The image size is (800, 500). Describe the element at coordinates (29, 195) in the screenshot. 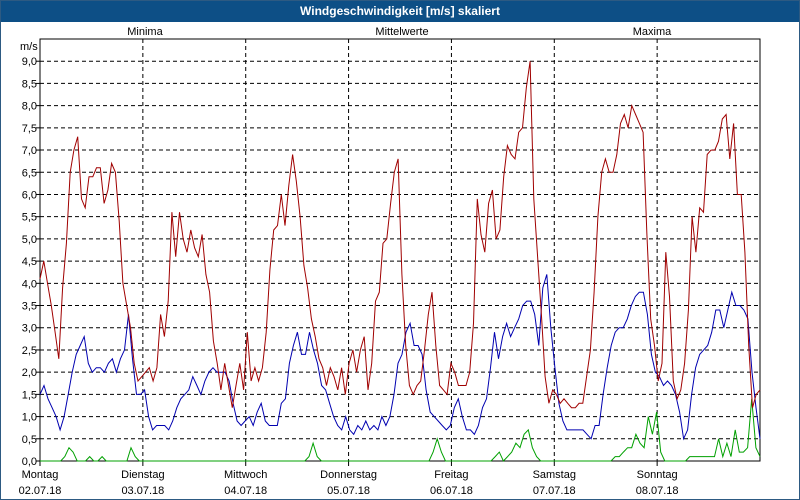

I see `y-tick-label: 6,0` at that location.